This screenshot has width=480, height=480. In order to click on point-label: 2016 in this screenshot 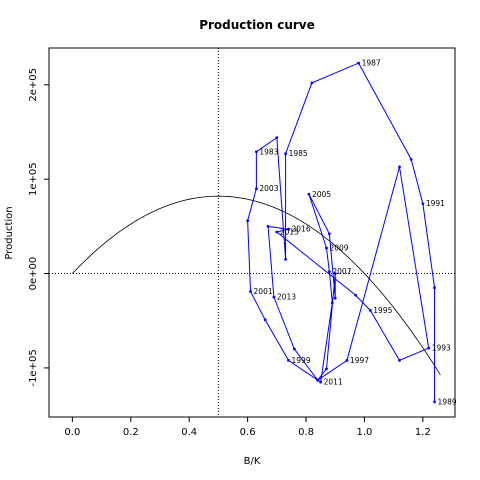, I will do `click(301, 229)`.